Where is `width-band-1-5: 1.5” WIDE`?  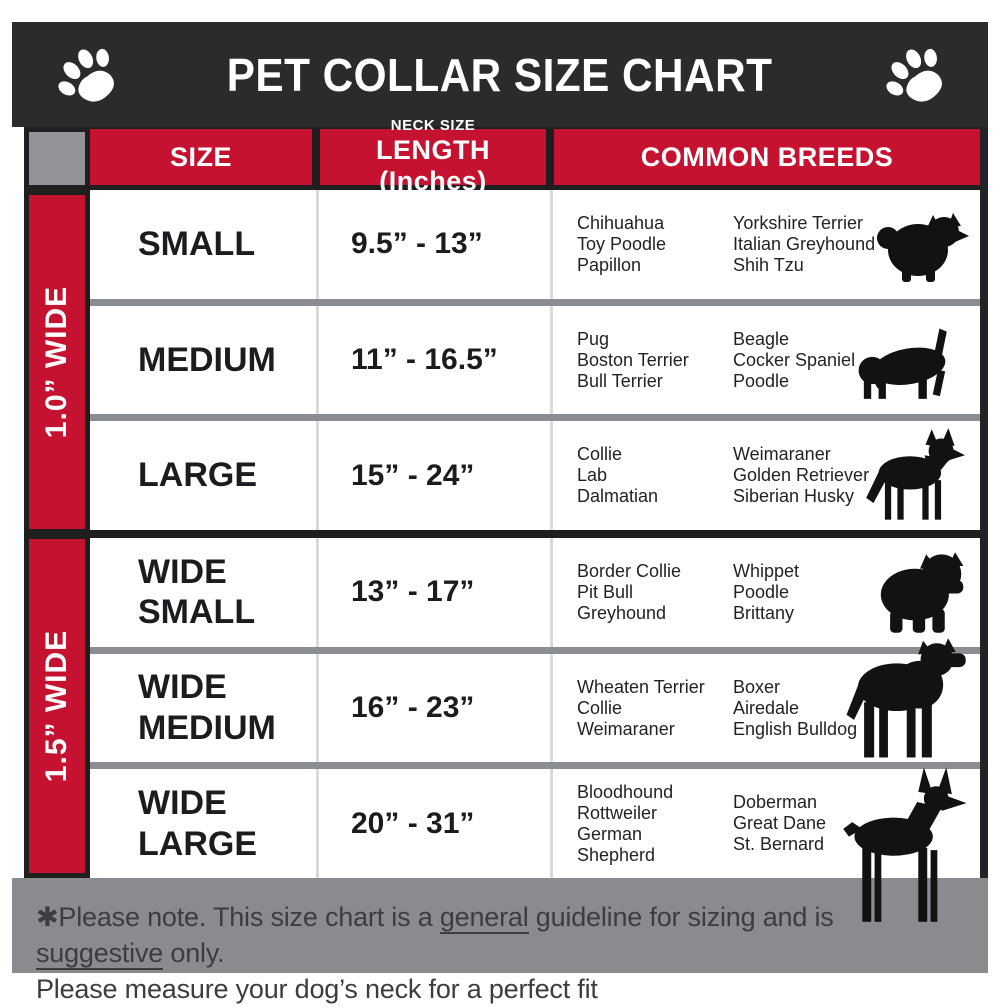 width-band-1-5: 1.5” WIDE is located at coordinates (57, 706).